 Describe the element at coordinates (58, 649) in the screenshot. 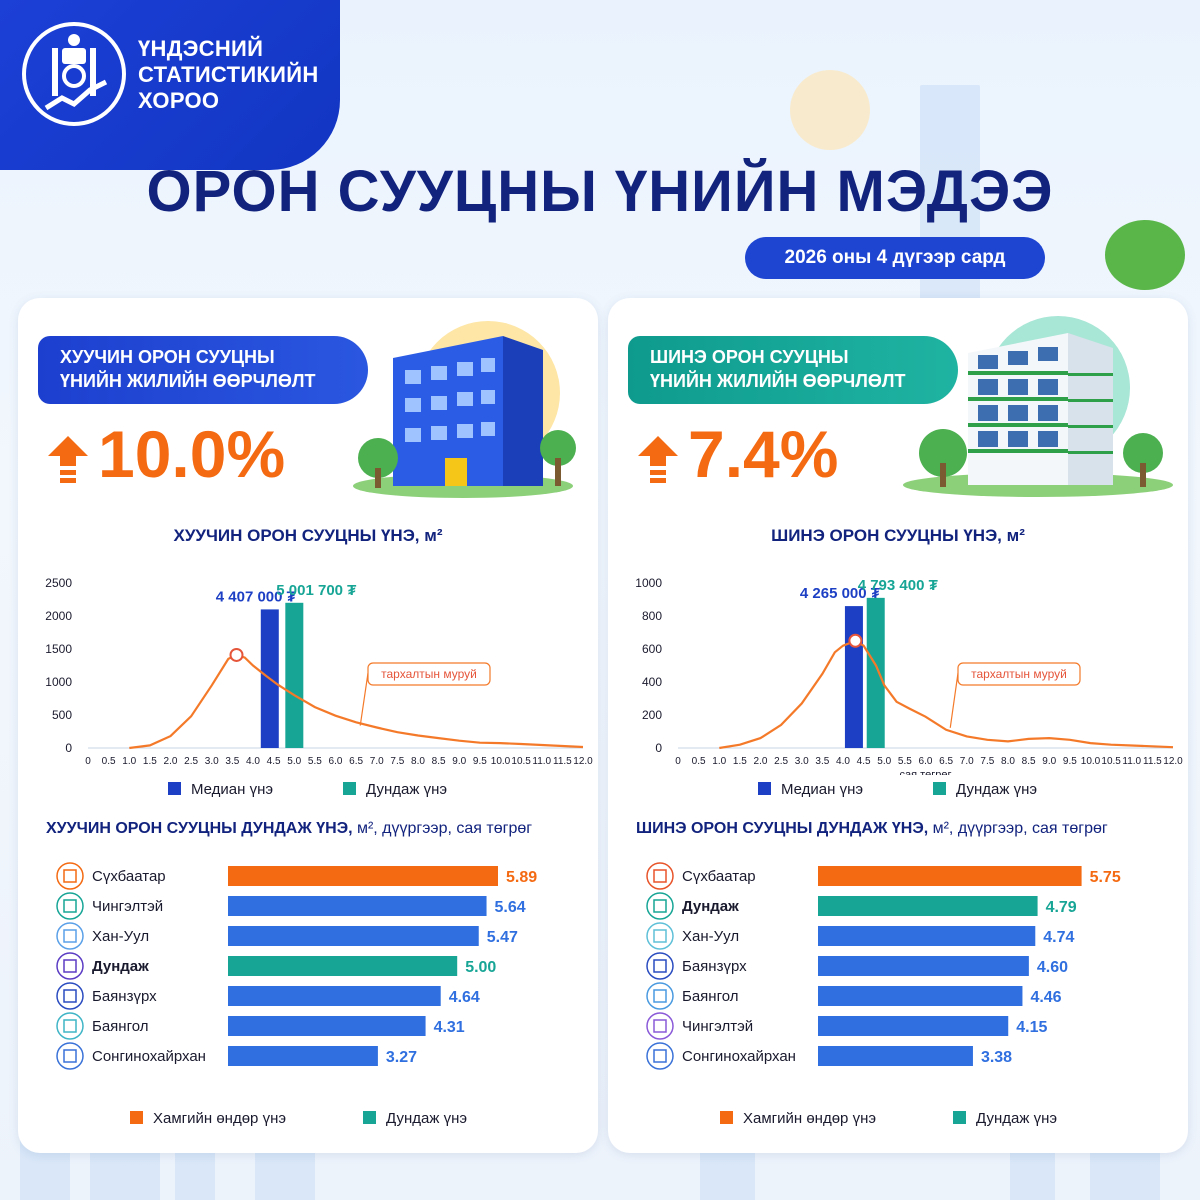

I see `y-tick-label: 1500` at that location.